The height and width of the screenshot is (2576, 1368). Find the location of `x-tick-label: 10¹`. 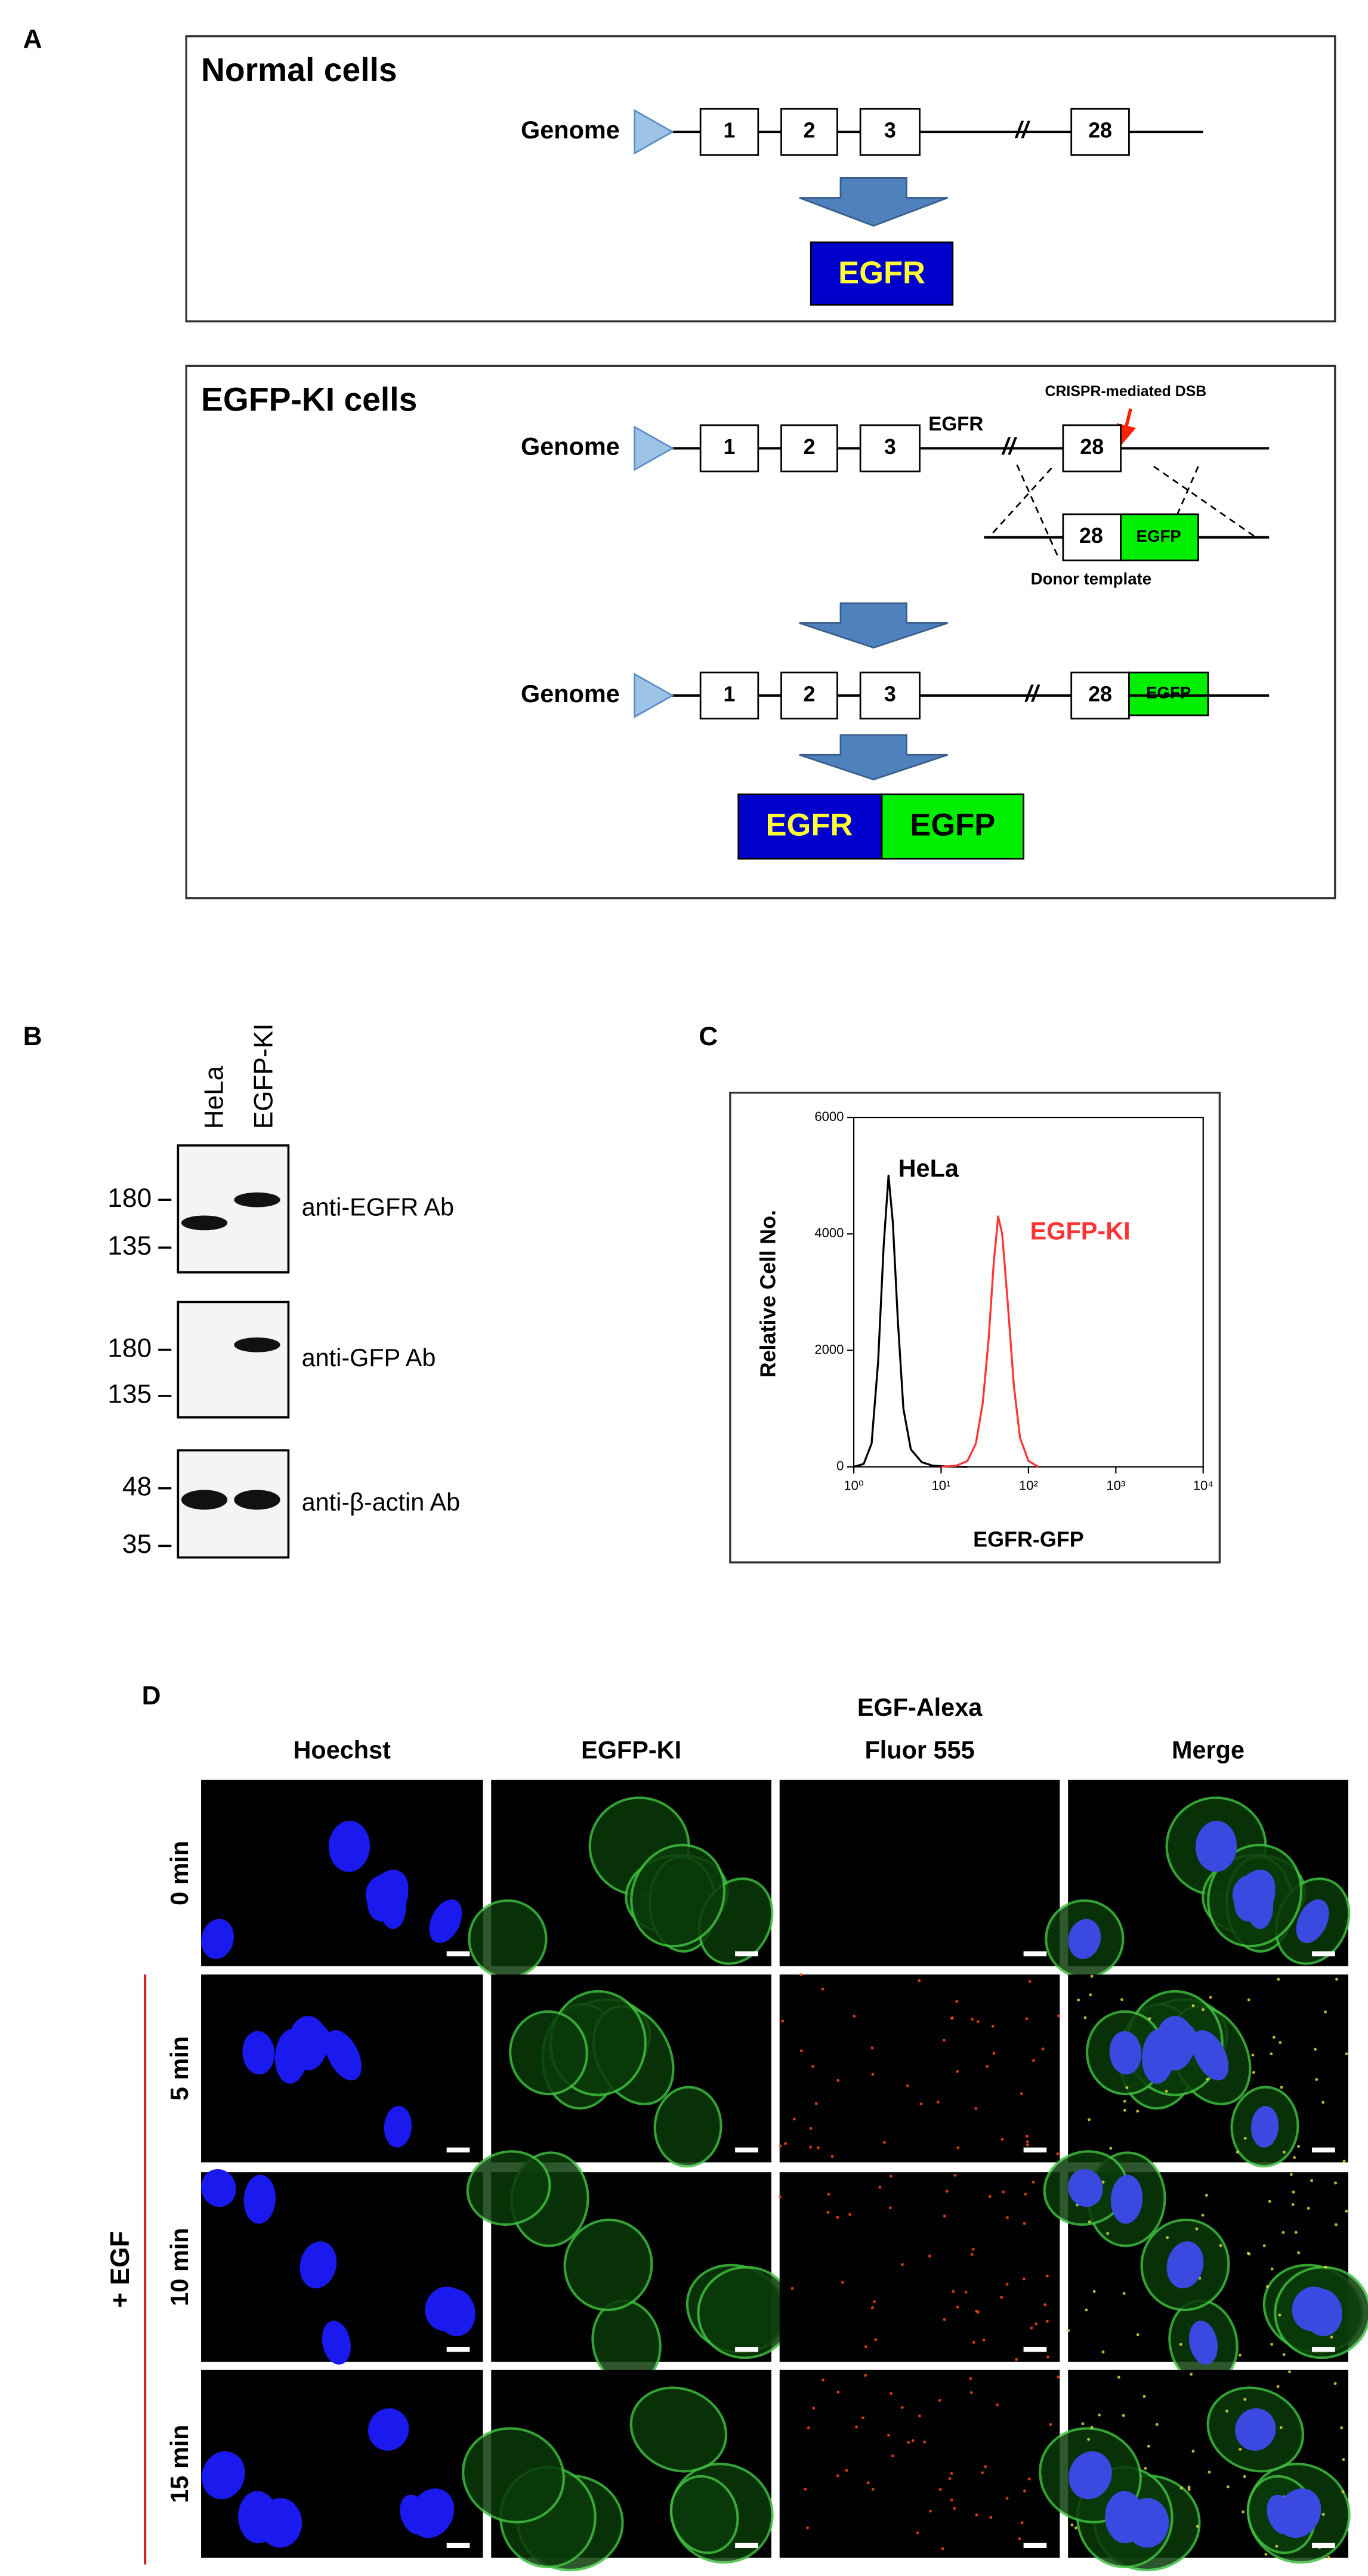

x-tick-label: 10¹ is located at coordinates (941, 1485).